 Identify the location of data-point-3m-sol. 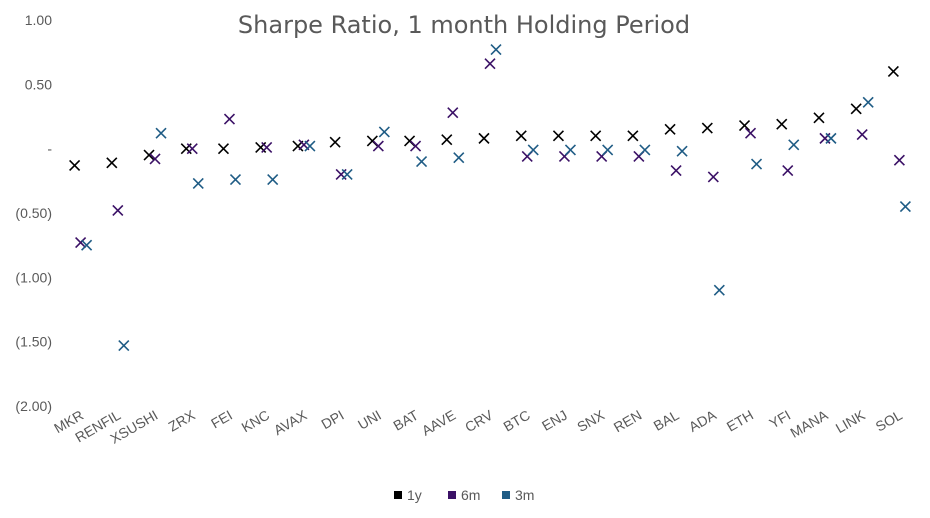
(905, 207).